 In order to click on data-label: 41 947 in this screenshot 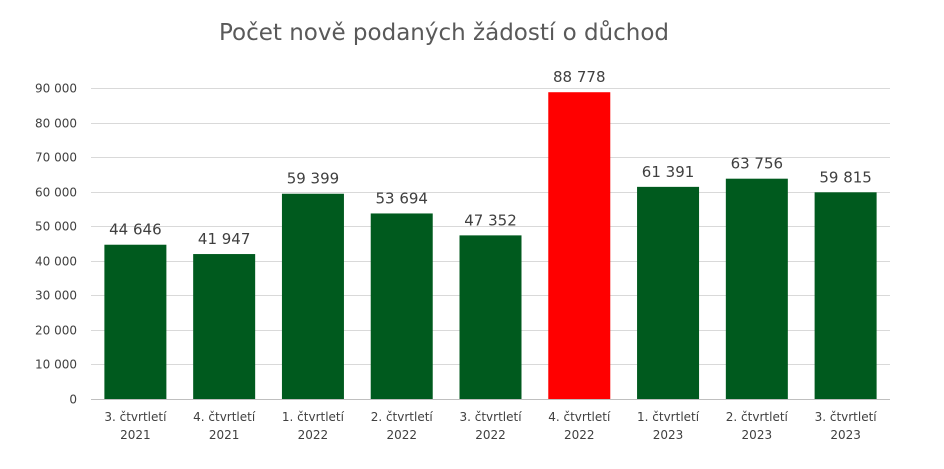, I will do `click(224, 239)`.